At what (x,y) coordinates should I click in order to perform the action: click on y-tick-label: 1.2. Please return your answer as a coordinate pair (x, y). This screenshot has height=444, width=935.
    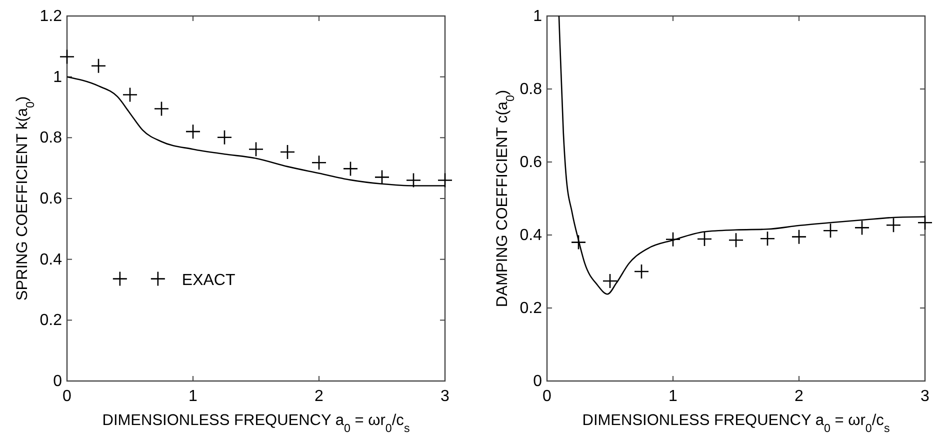
    Looking at the image, I should click on (51, 16).